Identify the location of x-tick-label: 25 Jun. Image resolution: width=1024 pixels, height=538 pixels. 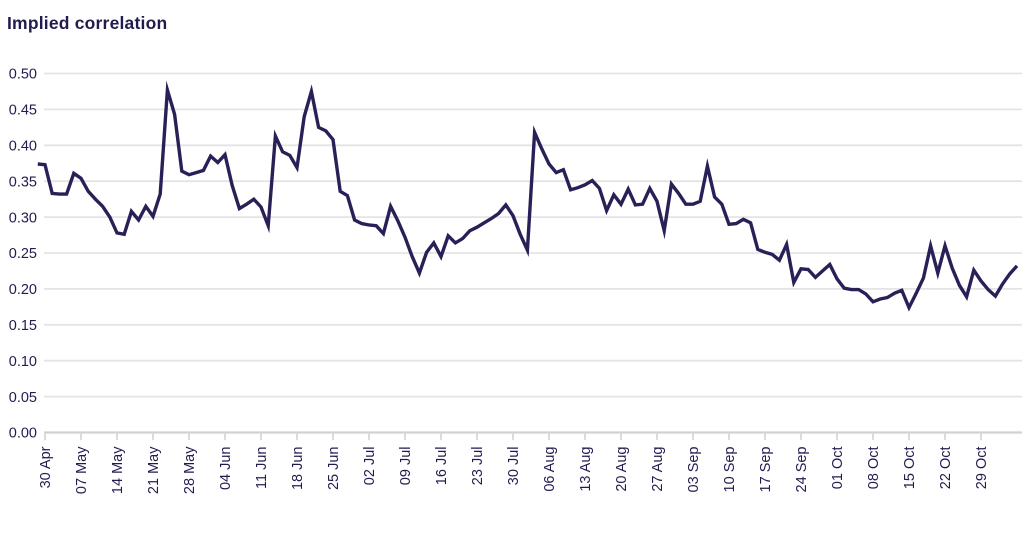
(334, 469).